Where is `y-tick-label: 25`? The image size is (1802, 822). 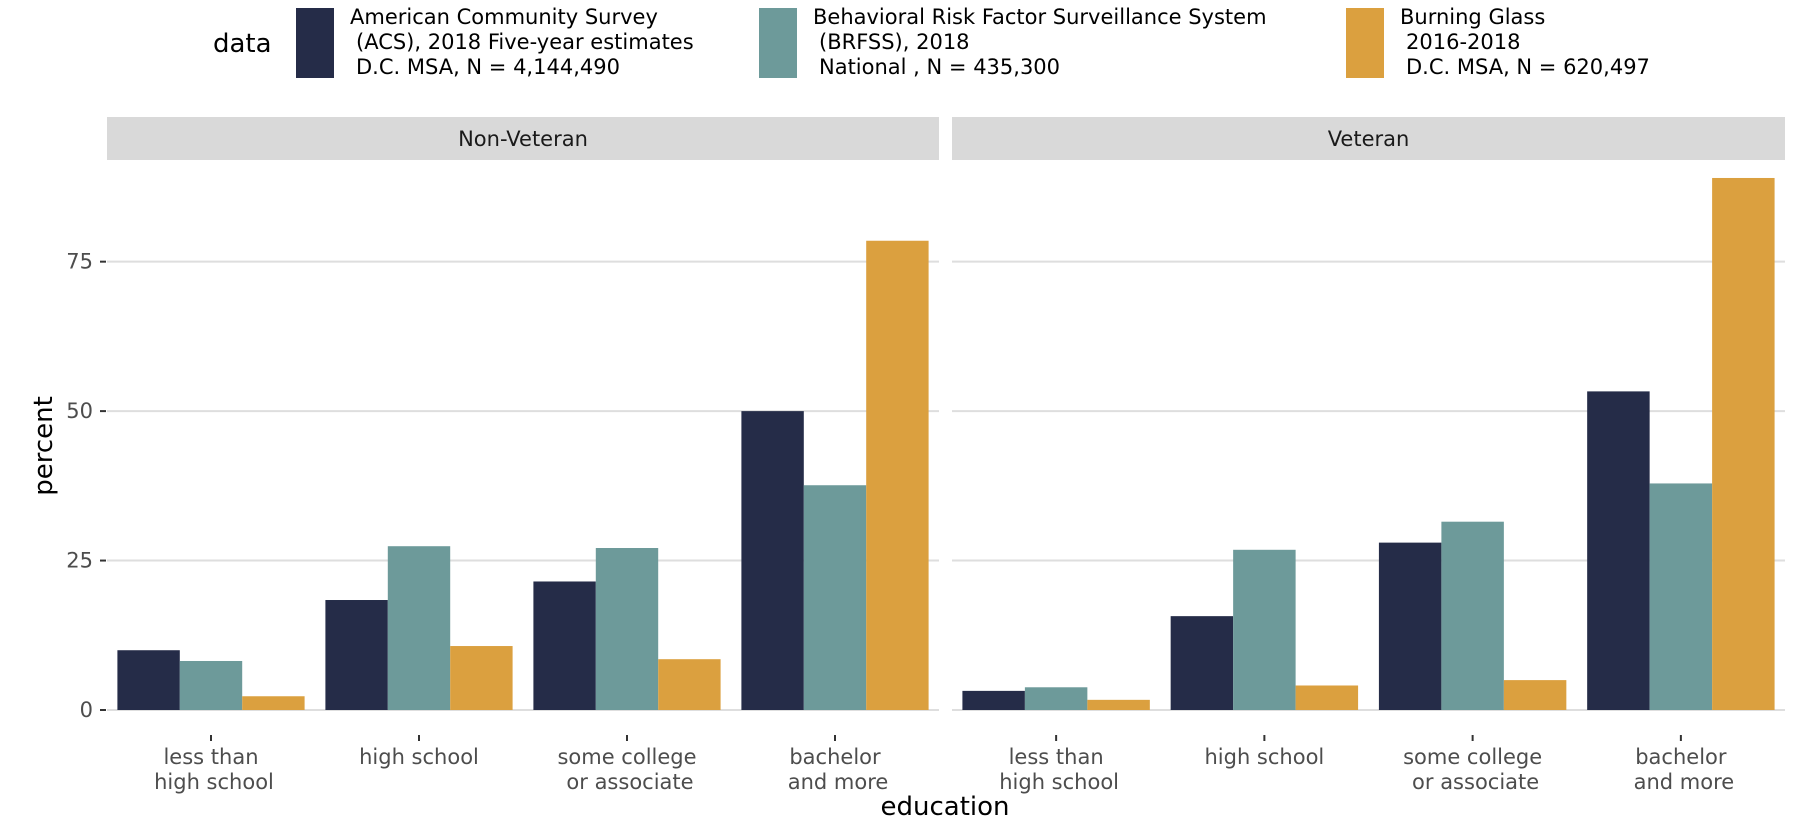
y-tick-label: 25 is located at coordinates (79, 561).